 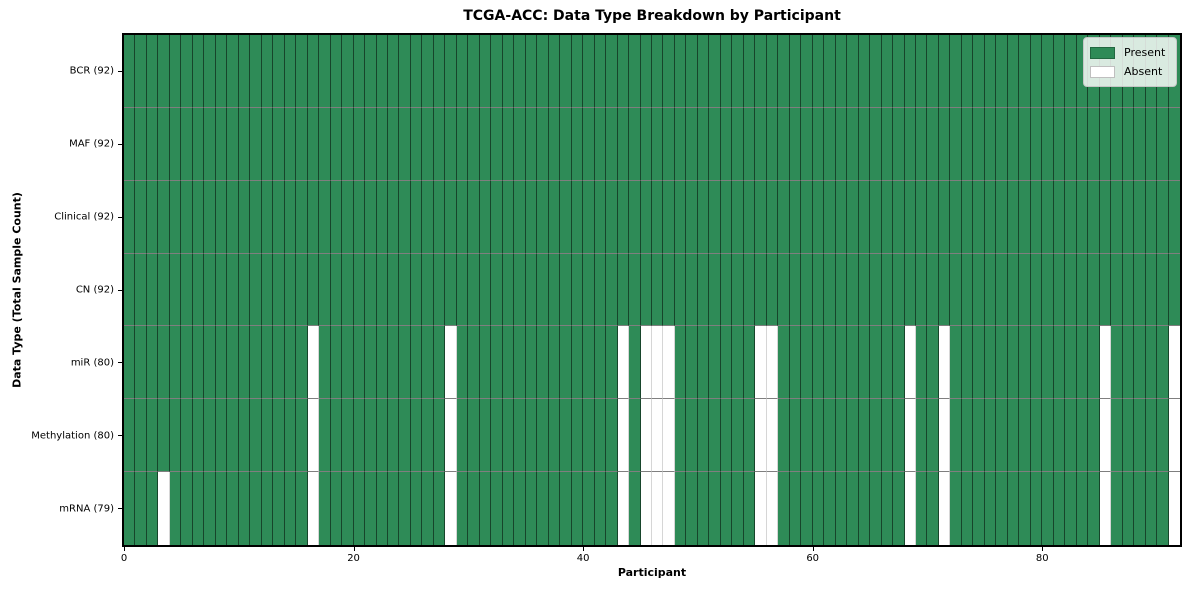 I want to click on legend-swatch-absent-icon, so click(x=1102, y=71).